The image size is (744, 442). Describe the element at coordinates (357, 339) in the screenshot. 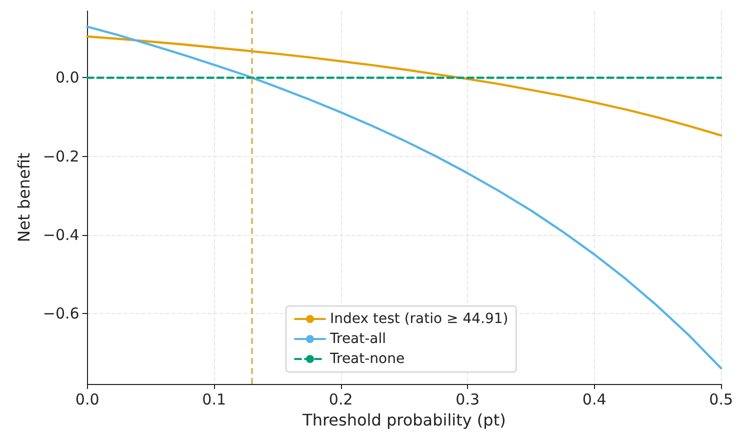

I see `legend-label: Treat-all` at that location.